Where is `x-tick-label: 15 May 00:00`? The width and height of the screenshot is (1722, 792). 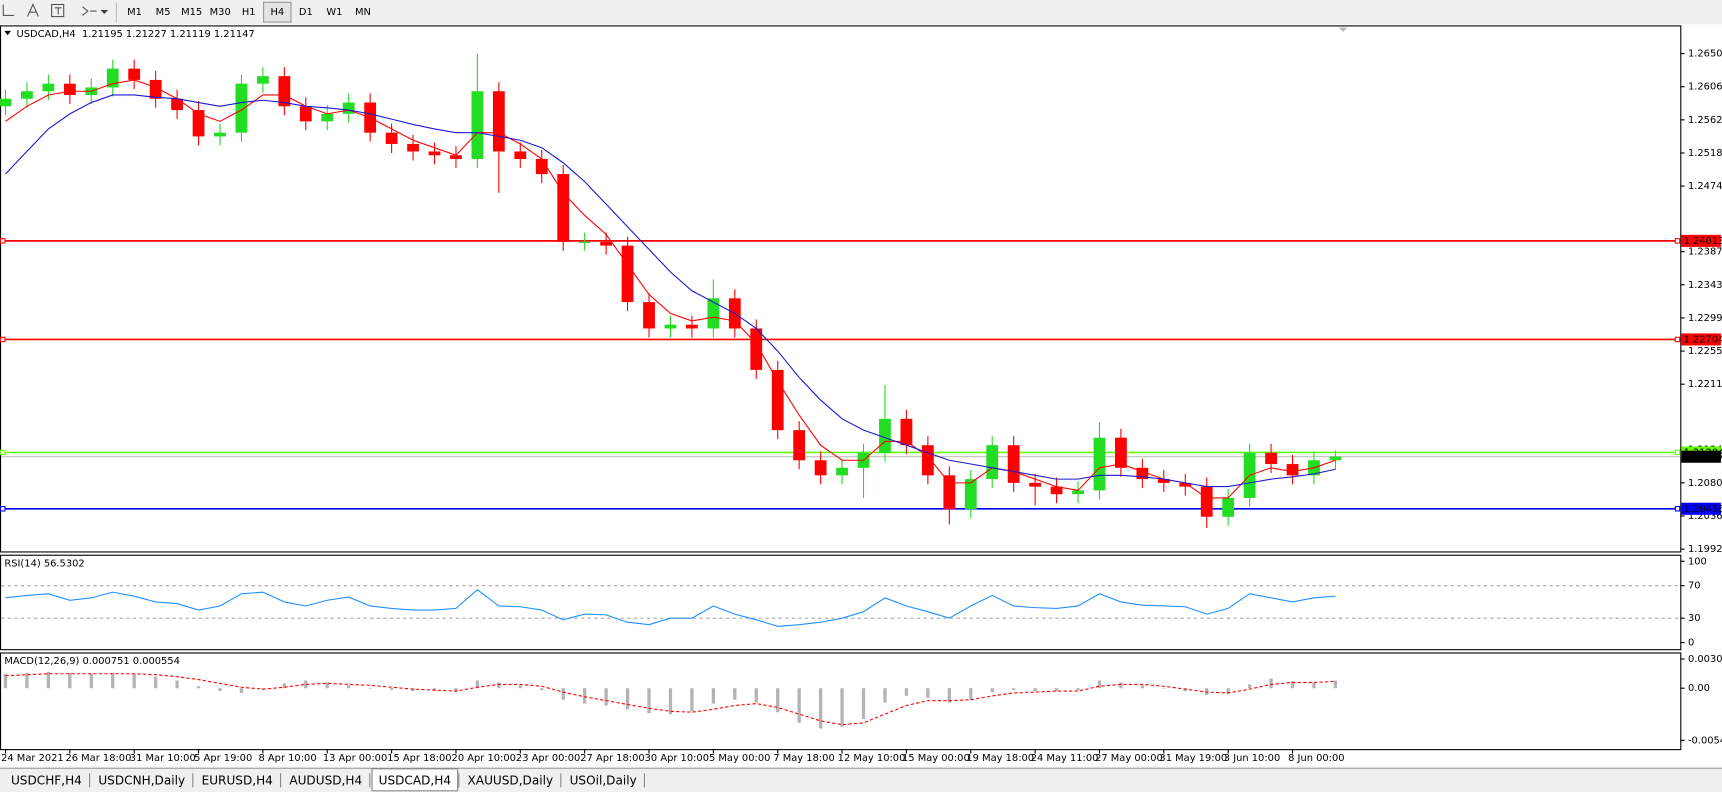 x-tick-label: 15 May 00:00 is located at coordinates (936, 758).